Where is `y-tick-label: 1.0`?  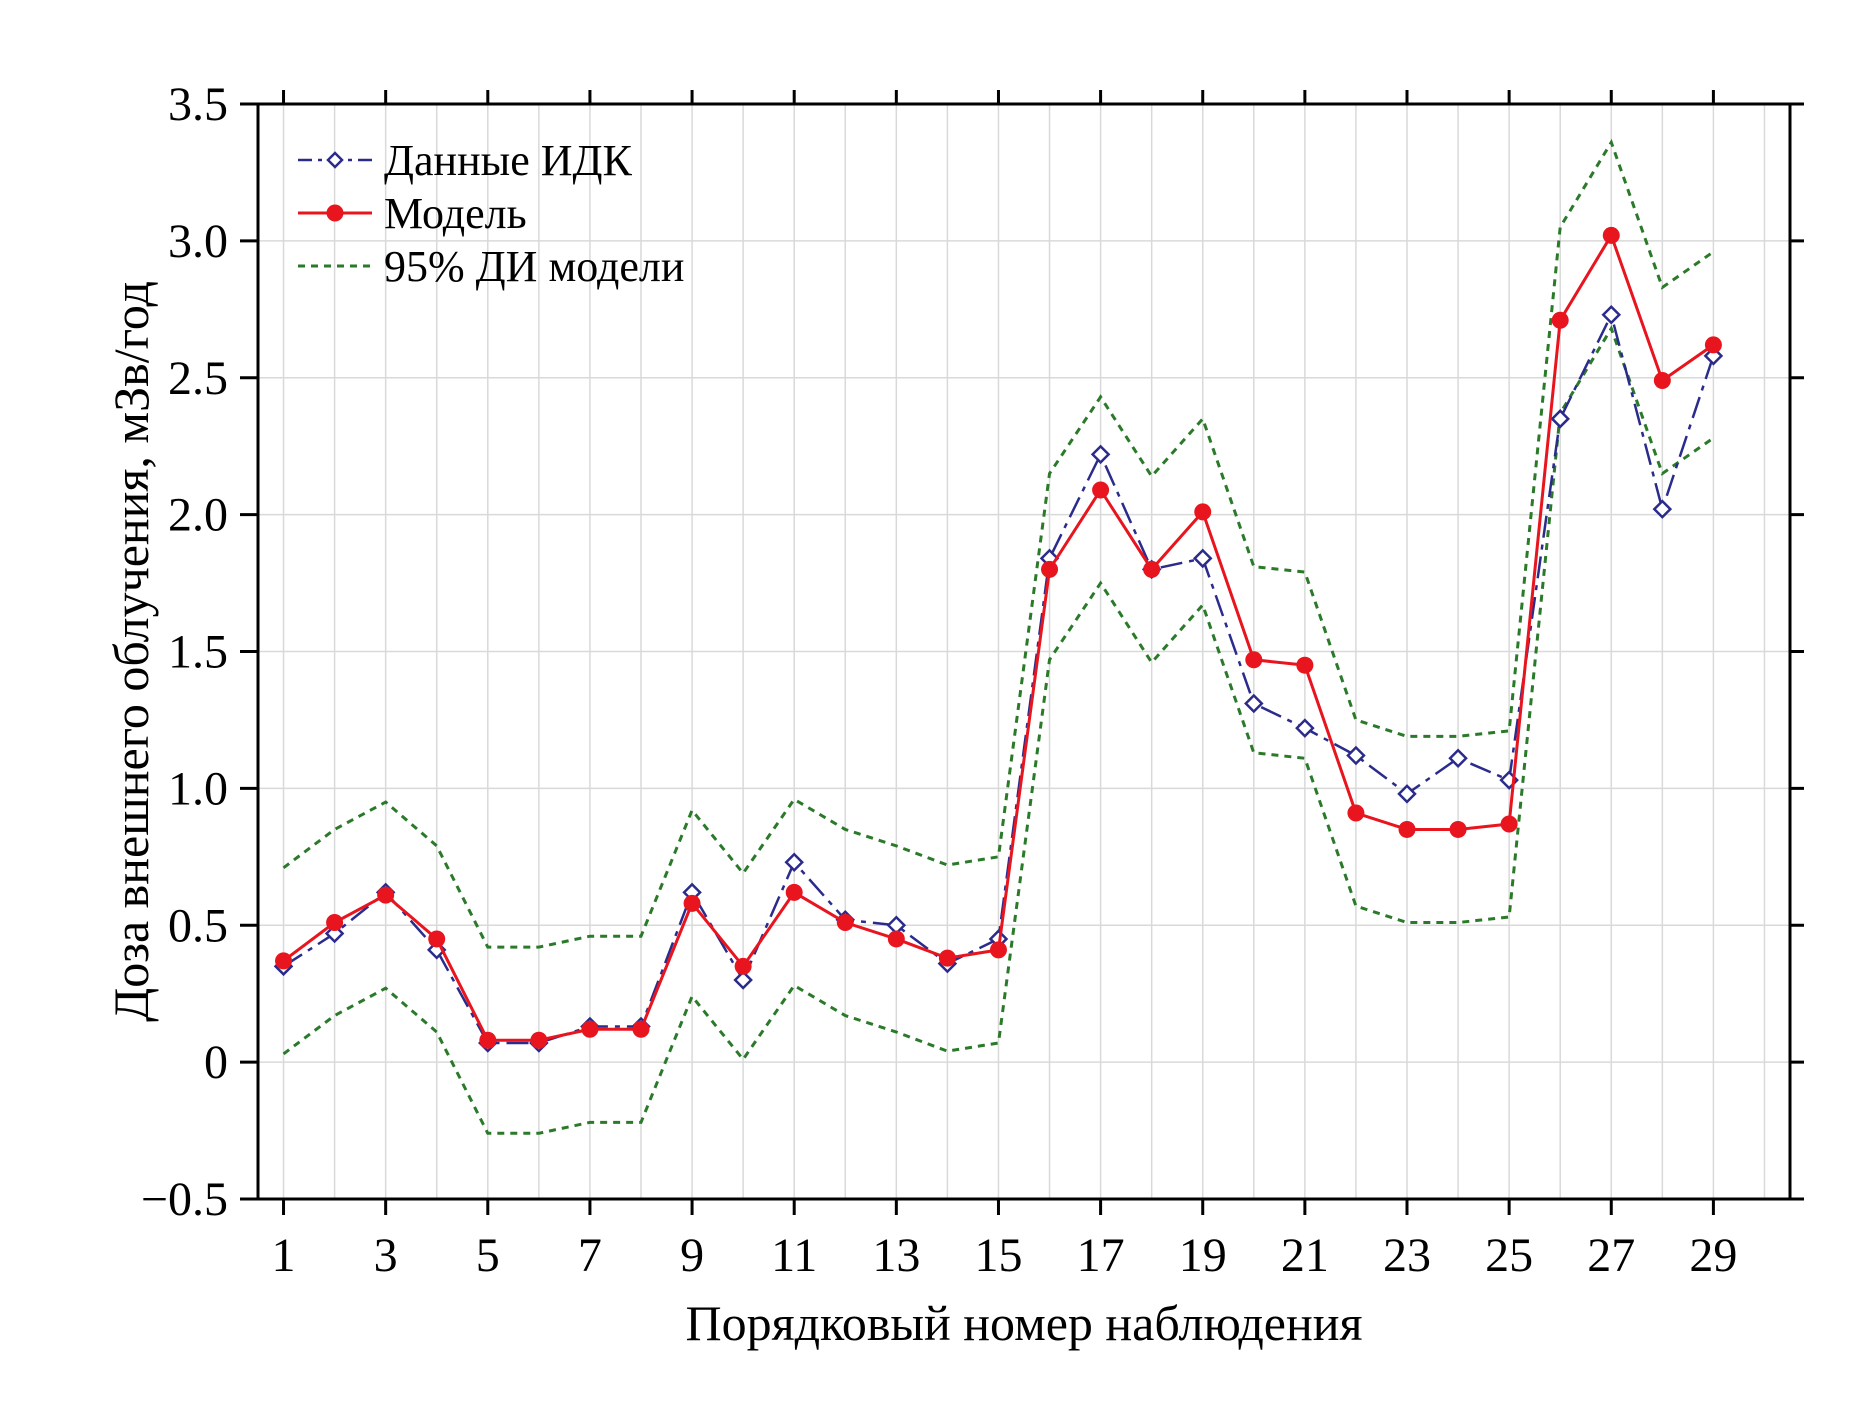 y-tick-label: 1.0 is located at coordinates (198, 788).